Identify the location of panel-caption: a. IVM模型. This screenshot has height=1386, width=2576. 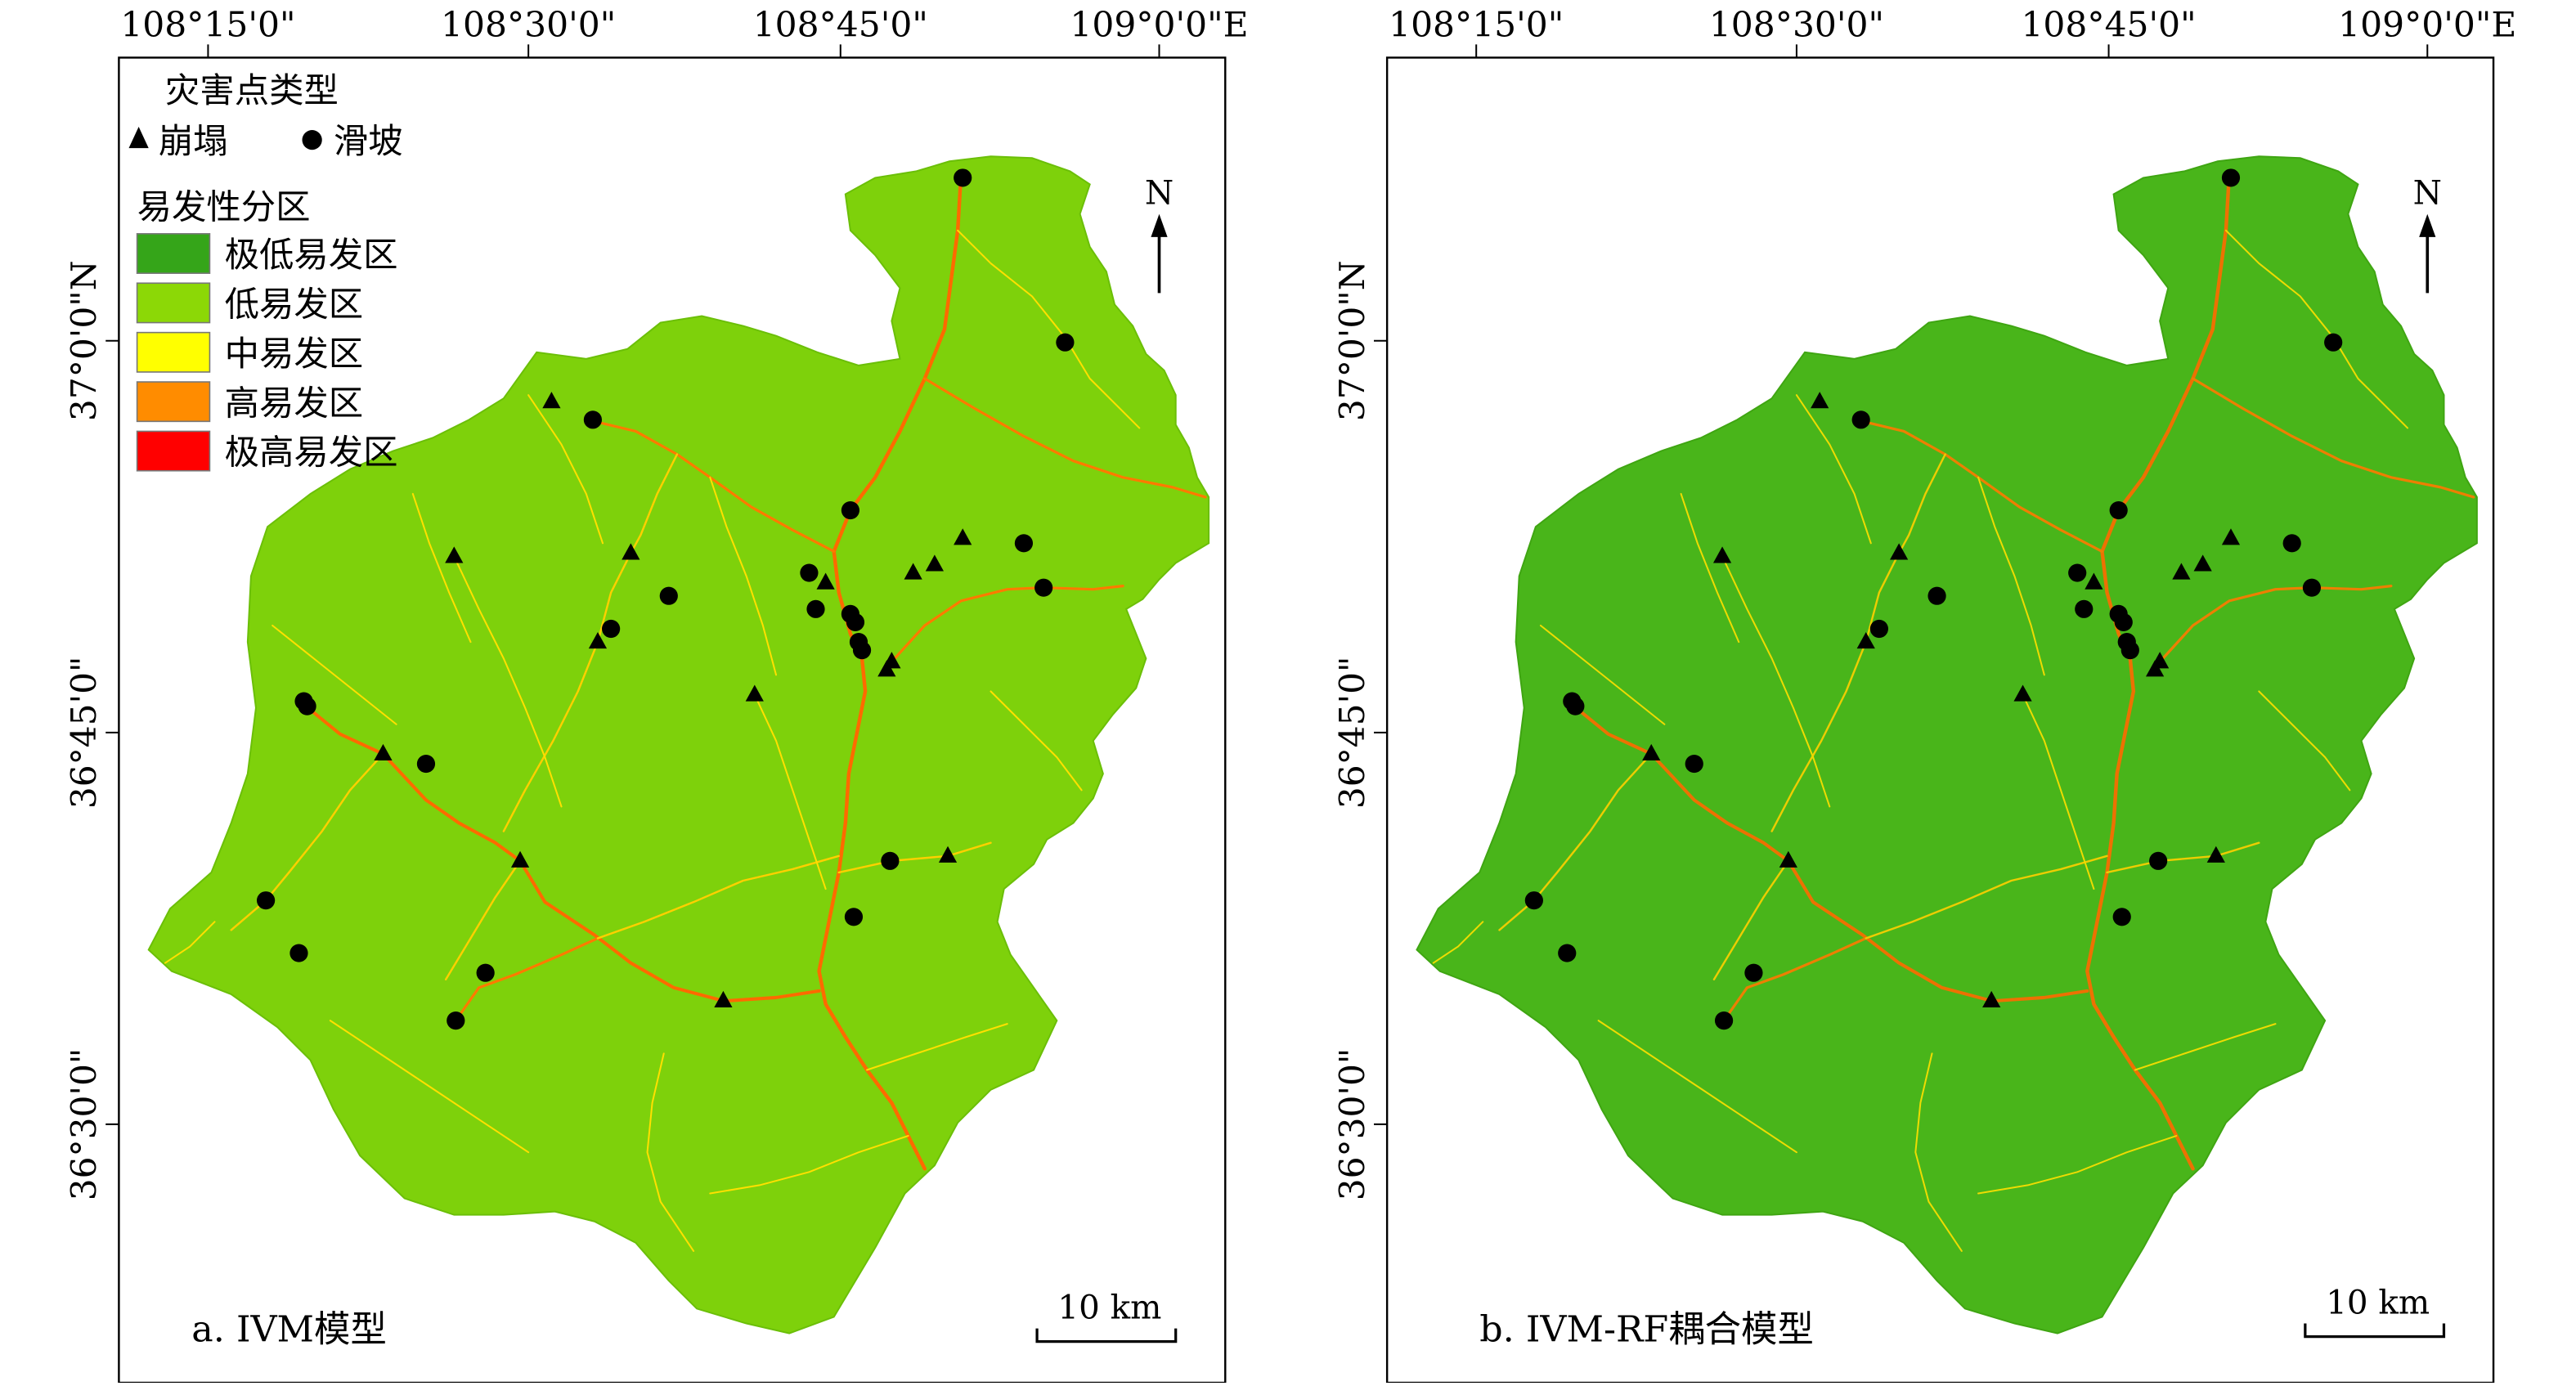
(289, 1330).